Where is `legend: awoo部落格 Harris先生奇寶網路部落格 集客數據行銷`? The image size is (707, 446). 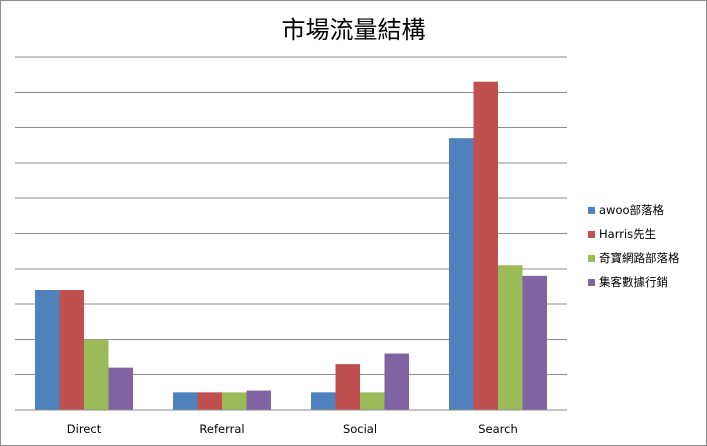
legend: awoo部落格 Harris先生奇寶網路部落格 集客數據行銷 is located at coordinates (645, 246).